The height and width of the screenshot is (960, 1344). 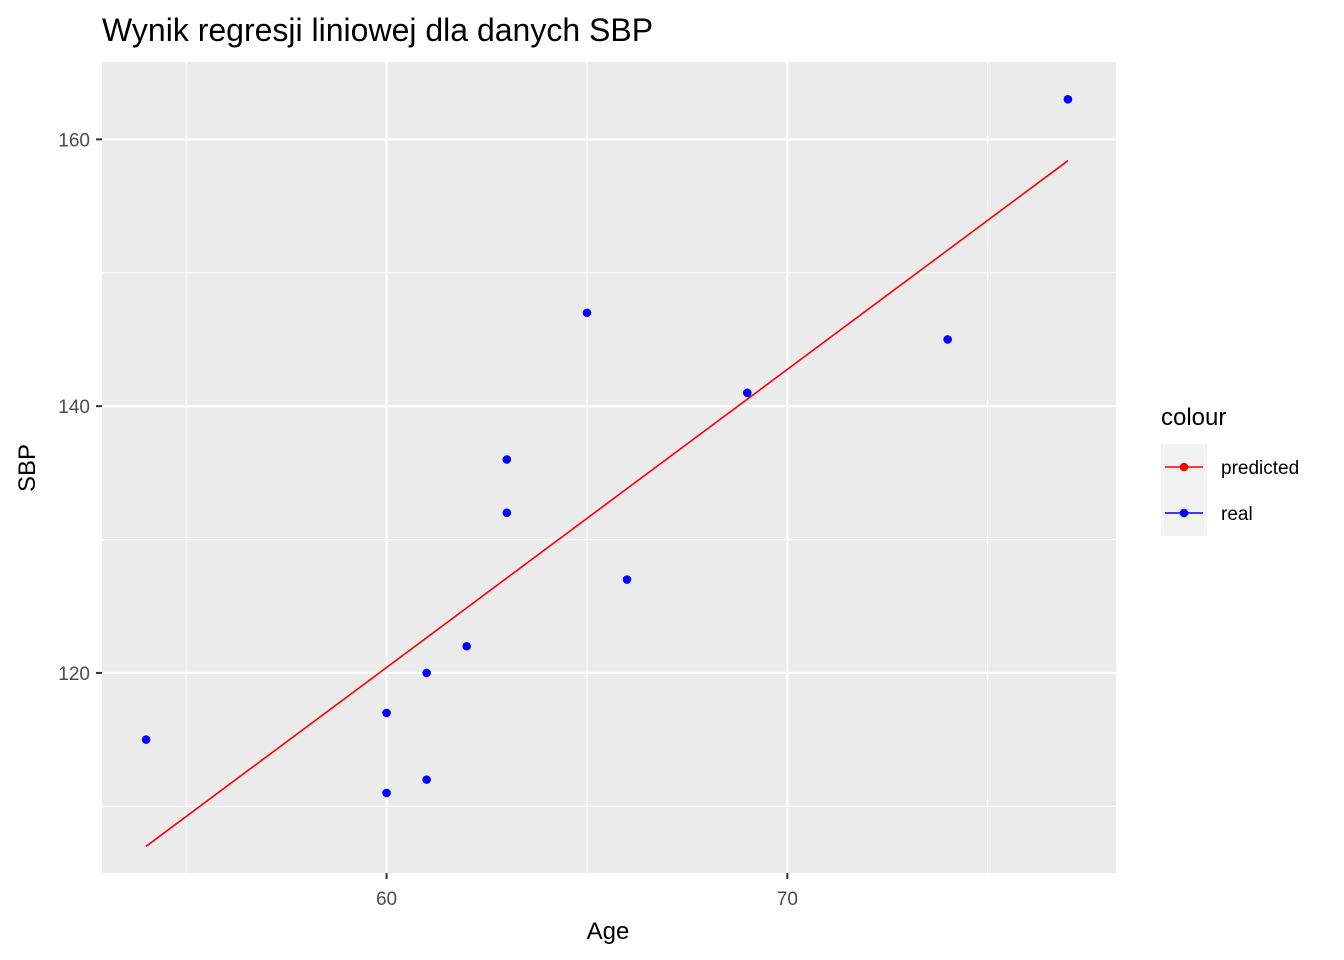 What do you see at coordinates (377, 30) in the screenshot?
I see `chart-title: Wynik regresji liniowej dla danych SBP` at bounding box center [377, 30].